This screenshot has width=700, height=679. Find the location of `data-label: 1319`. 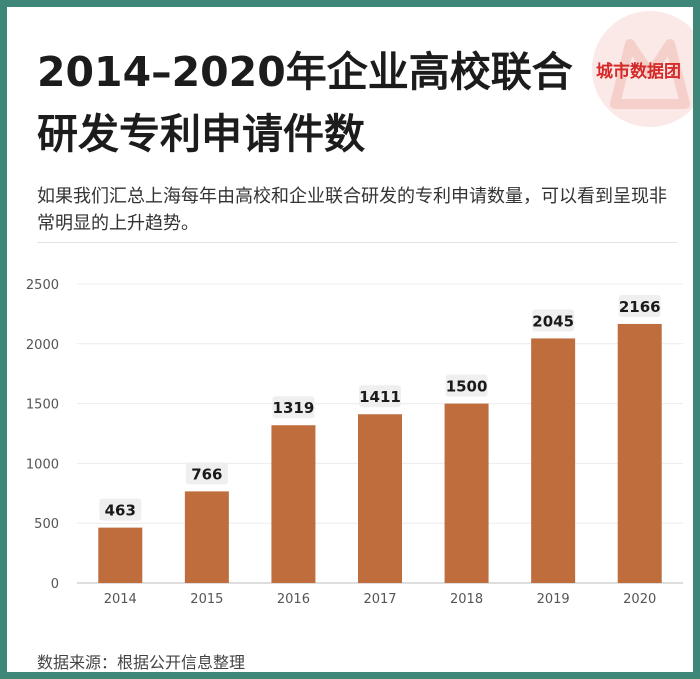

data-label: 1319 is located at coordinates (294, 408).